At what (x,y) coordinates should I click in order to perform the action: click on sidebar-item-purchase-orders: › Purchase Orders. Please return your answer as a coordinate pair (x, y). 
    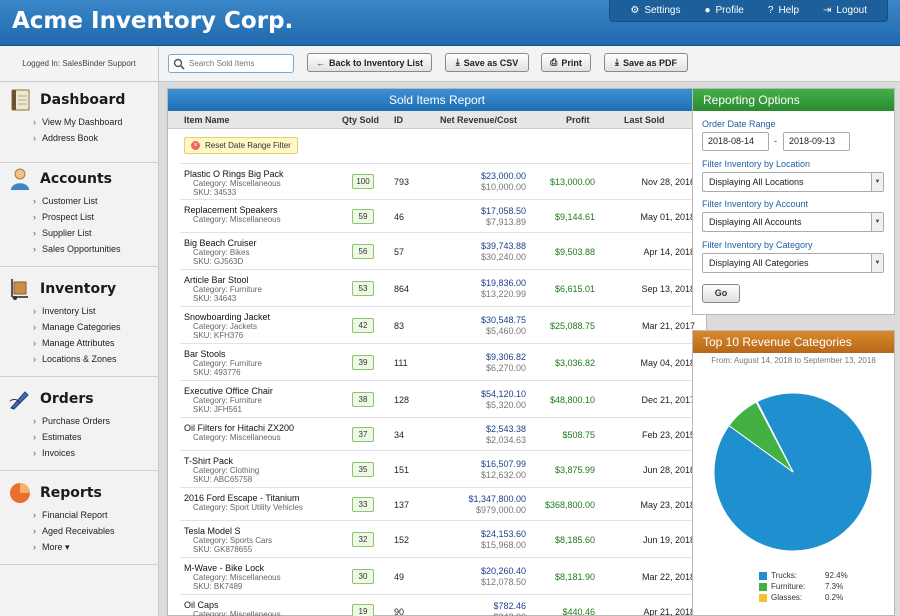
    Looking at the image, I should click on (96, 421).